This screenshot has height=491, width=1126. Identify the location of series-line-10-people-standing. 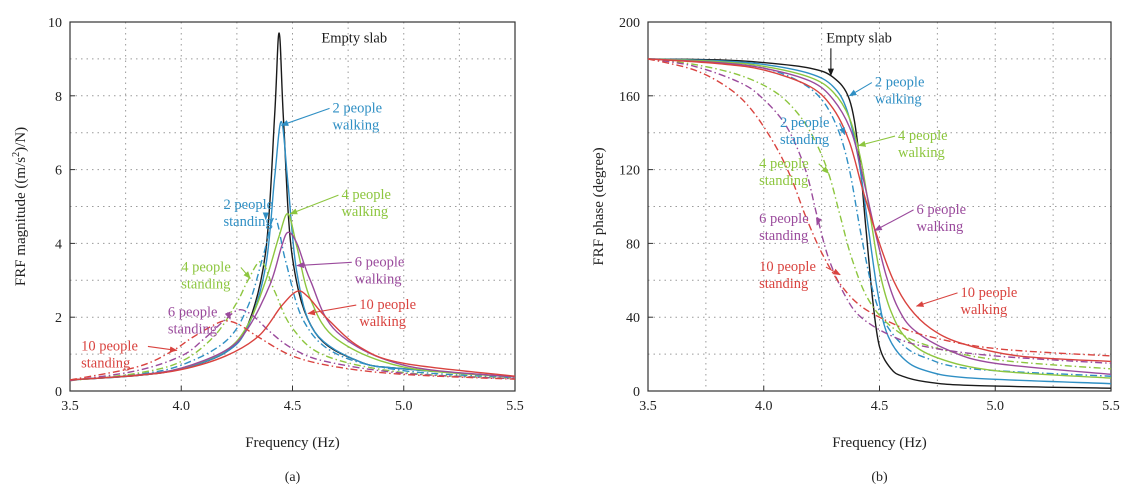
(292, 350).